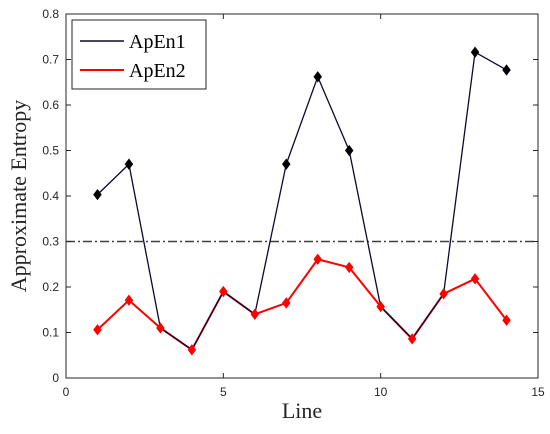 The width and height of the screenshot is (550, 434). What do you see at coordinates (302, 410) in the screenshot?
I see `x-axis-title: Line` at bounding box center [302, 410].